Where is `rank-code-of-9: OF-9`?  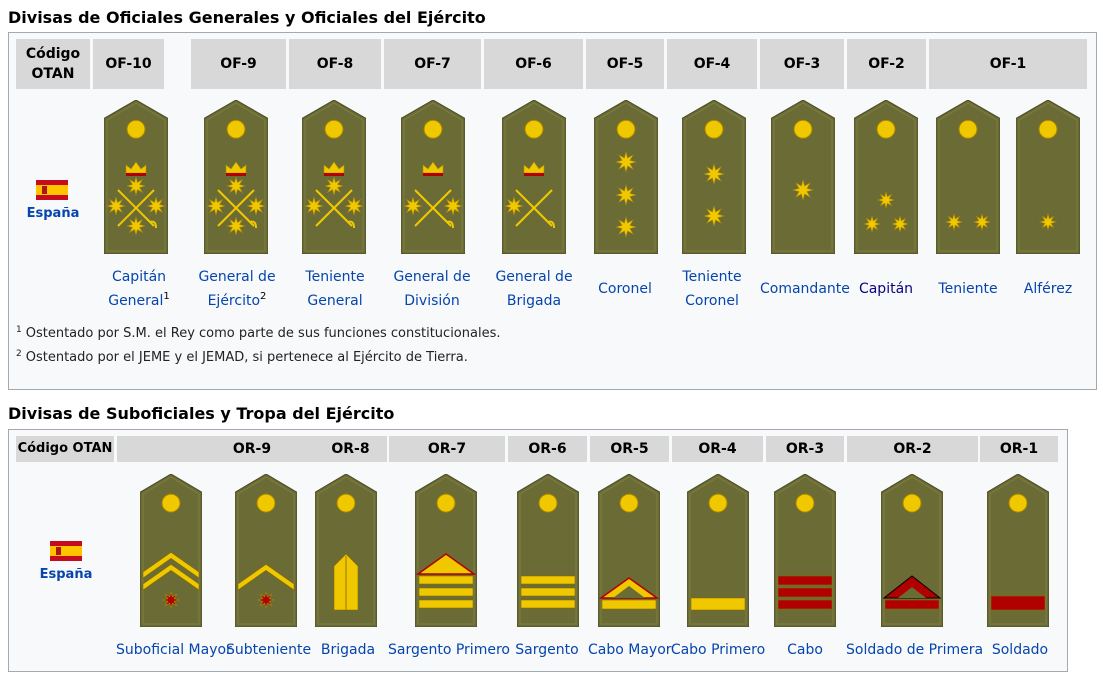
rank-code-of-9: OF-9 is located at coordinates (238, 64).